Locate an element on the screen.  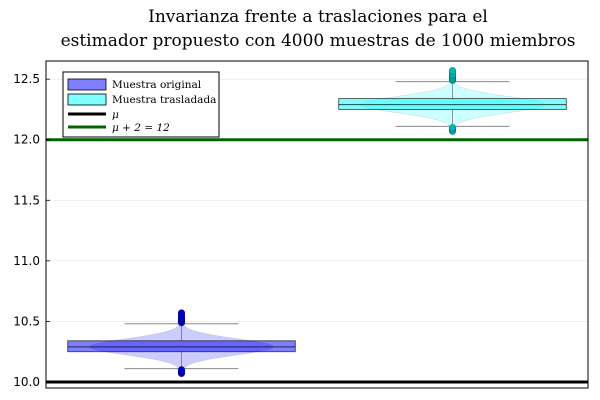
legend-swatch-original is located at coordinates (87, 84).